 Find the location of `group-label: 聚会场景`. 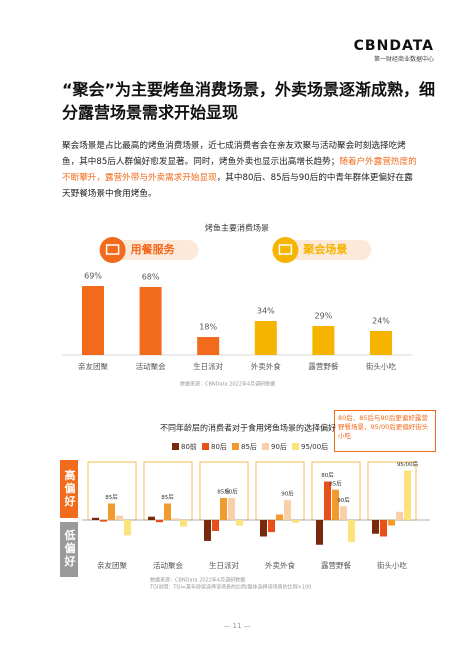

group-label: 聚会场景 is located at coordinates (324, 249).